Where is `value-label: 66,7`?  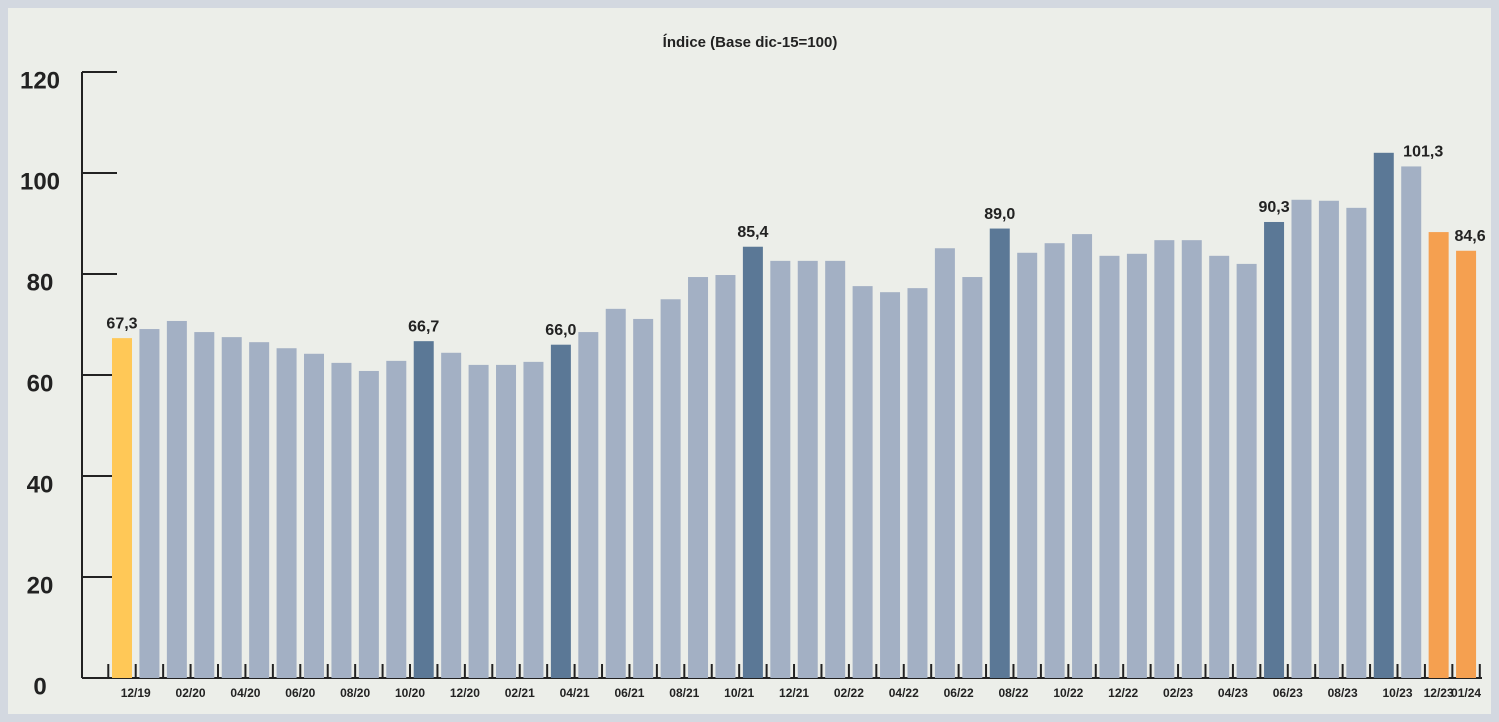
value-label: 66,7 is located at coordinates (423, 326).